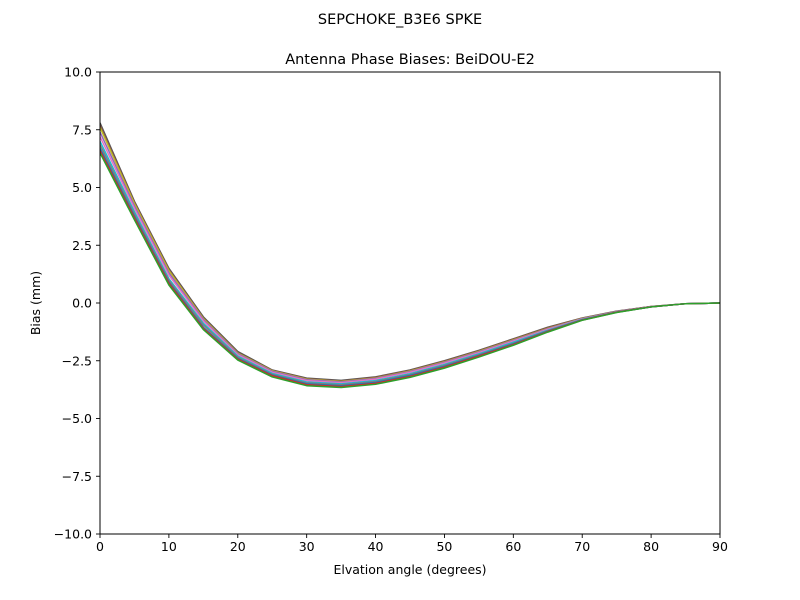 The width and height of the screenshot is (800, 600). I want to click on x-tick-label: 10, so click(169, 546).